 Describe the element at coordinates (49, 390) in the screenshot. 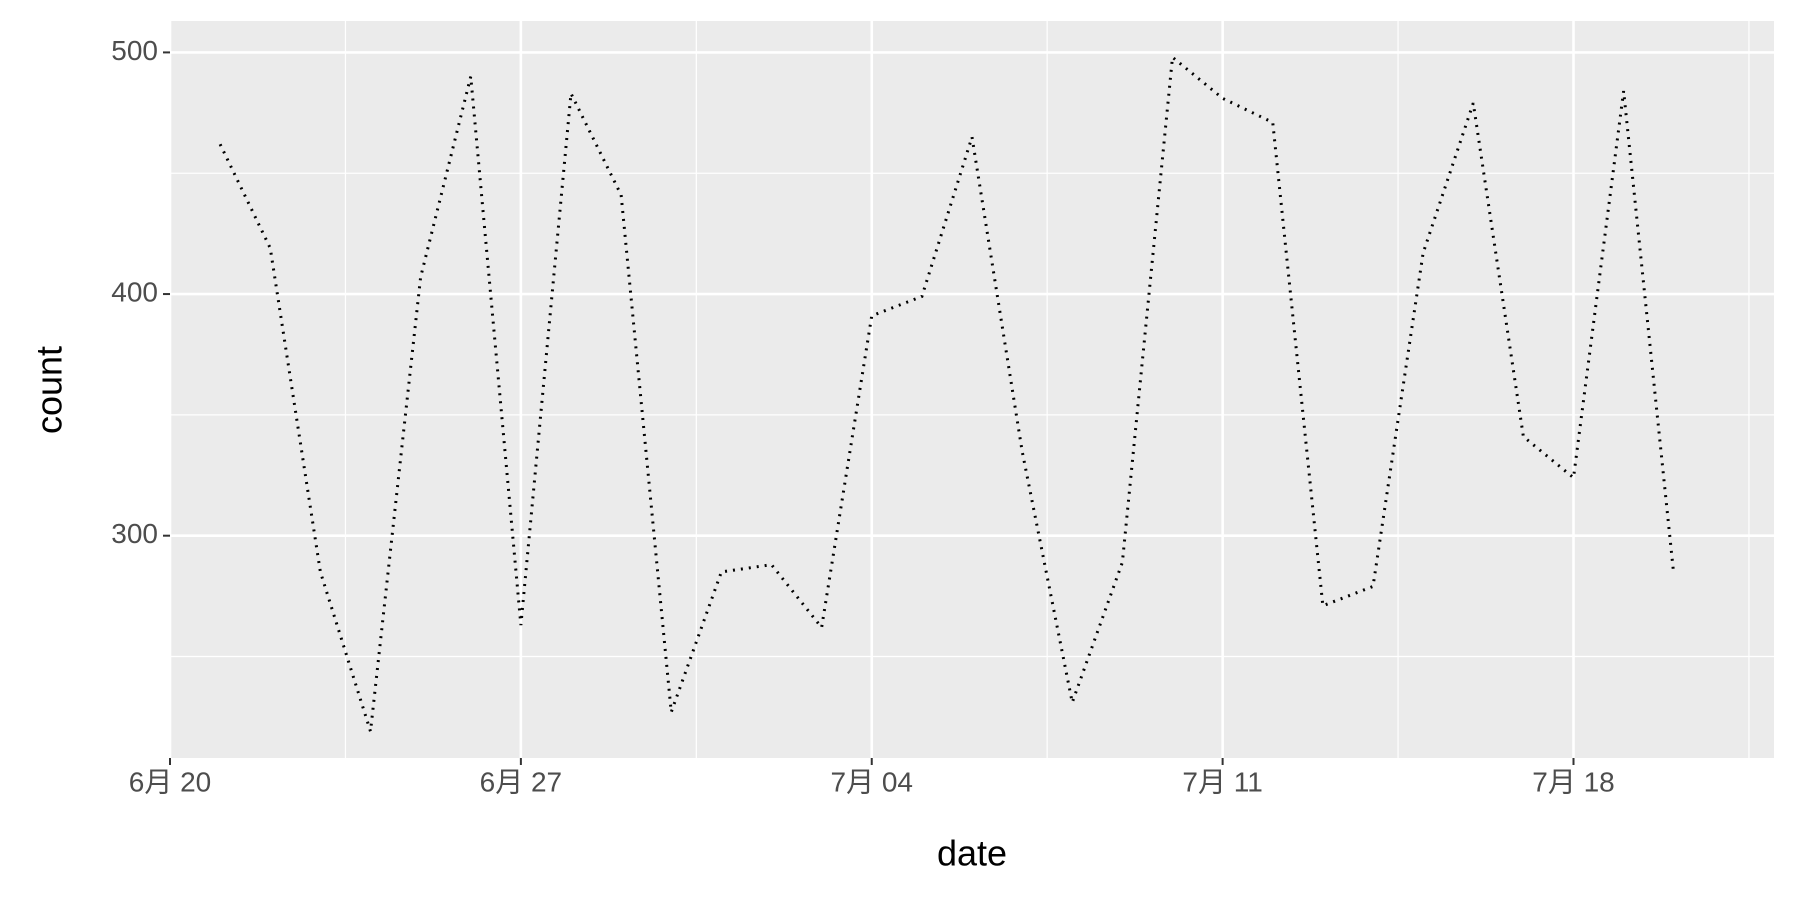

I see `y-axis-title: count` at that location.